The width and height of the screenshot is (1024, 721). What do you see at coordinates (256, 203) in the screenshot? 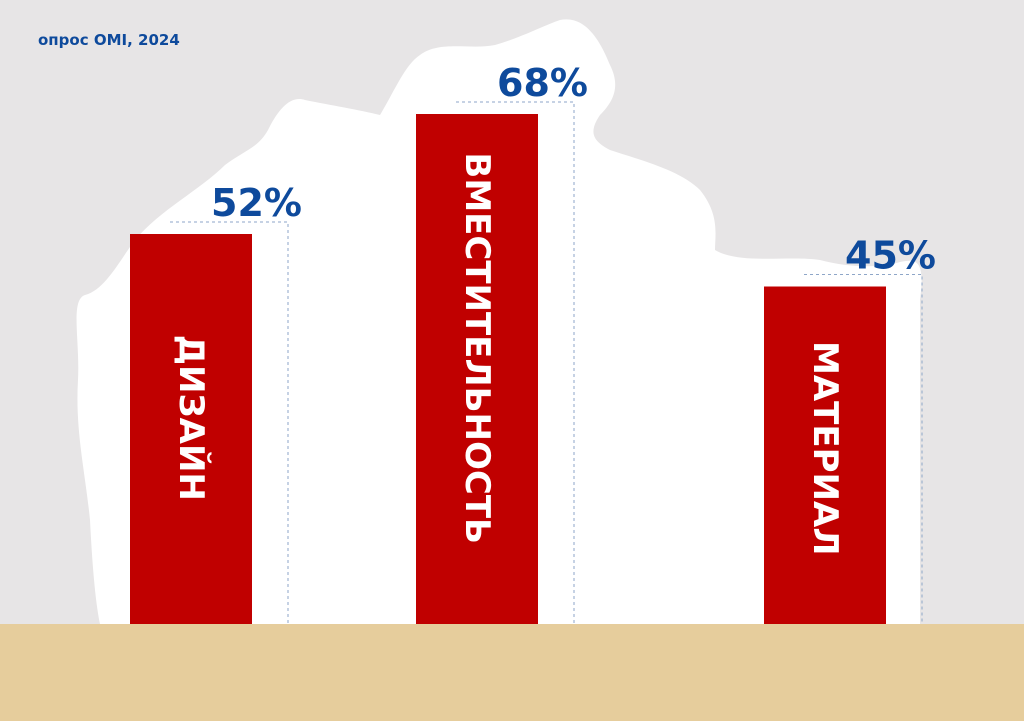
I see `value-label: 52%` at bounding box center [256, 203].